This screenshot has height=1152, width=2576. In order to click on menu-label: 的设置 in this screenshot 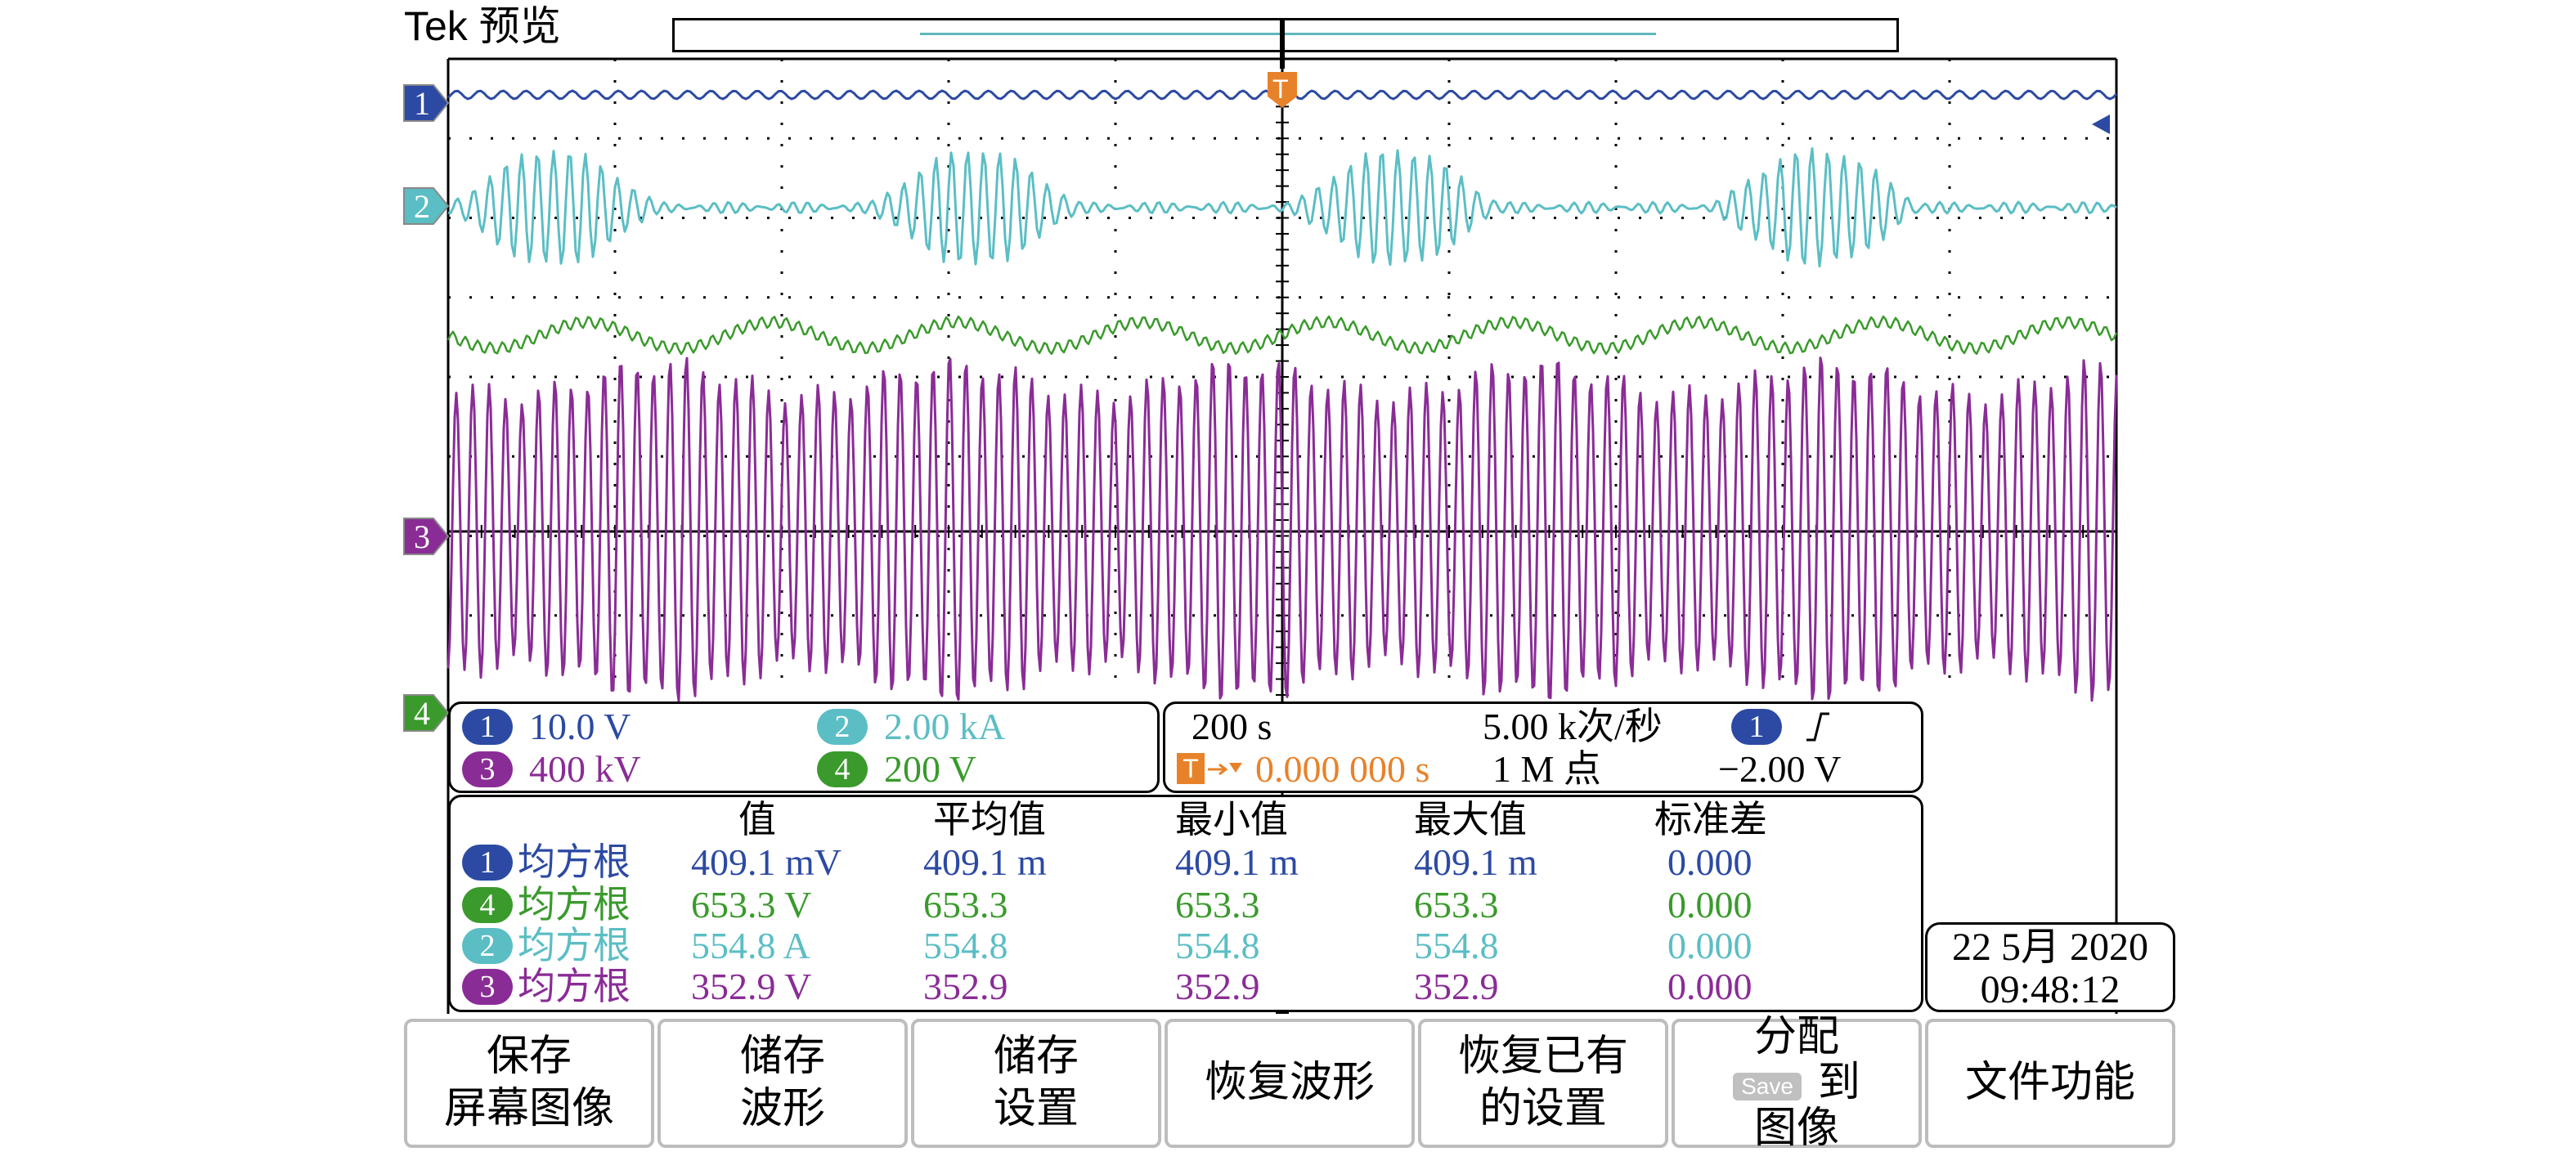, I will do `click(1543, 1109)`.